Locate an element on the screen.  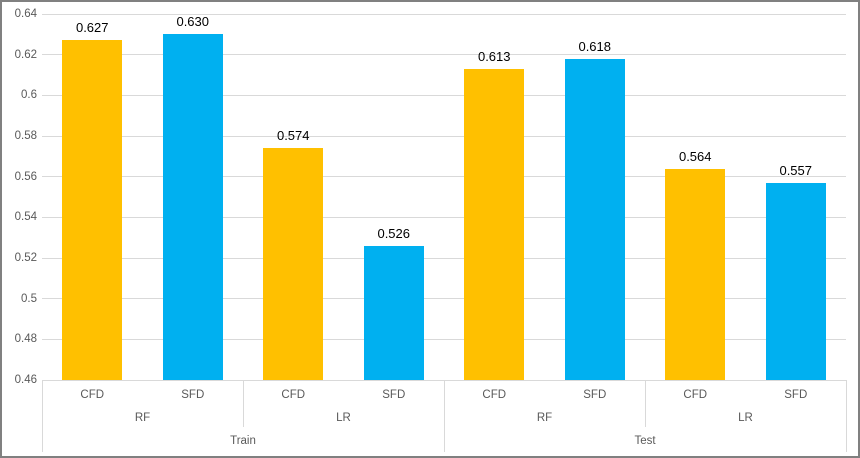
bar-train-rf-cfd is located at coordinates (92, 210).